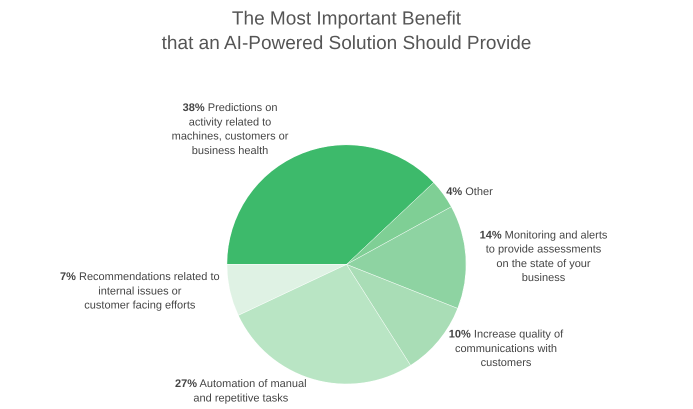  I want to click on data-label: 10%, so click(460, 334).